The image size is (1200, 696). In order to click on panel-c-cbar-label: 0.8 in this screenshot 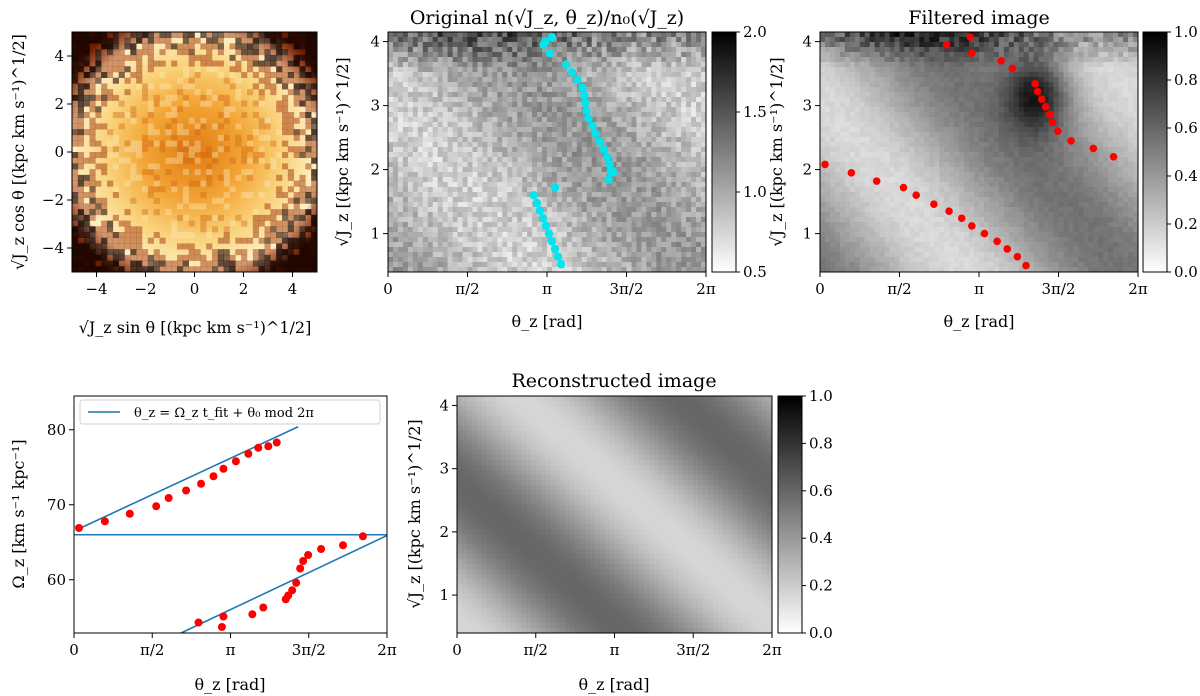, I will do `click(1186, 80)`.